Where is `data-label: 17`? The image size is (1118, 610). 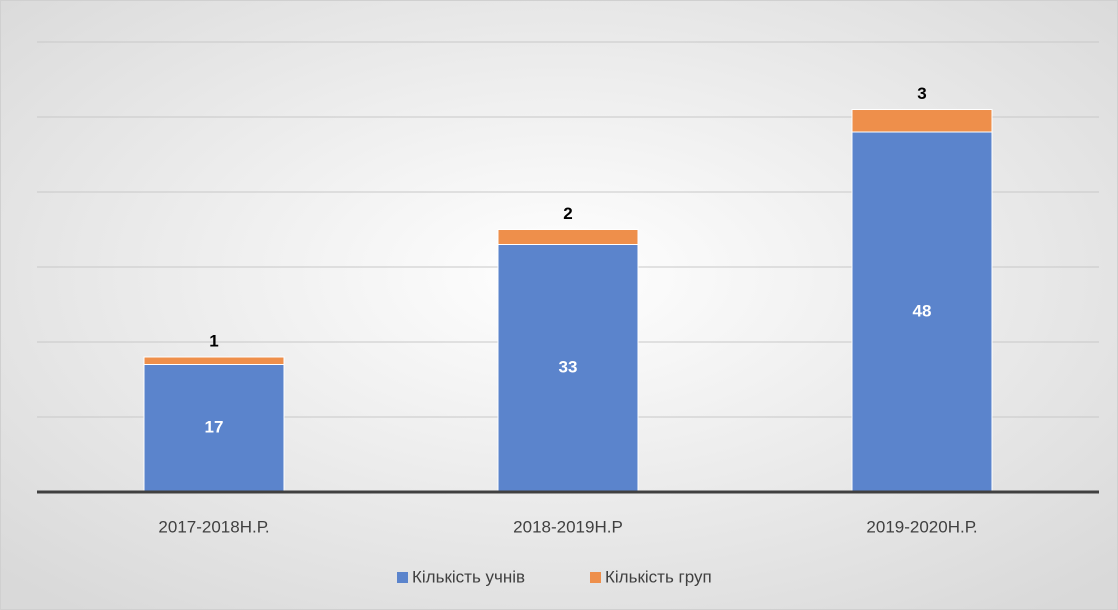 data-label: 17 is located at coordinates (214, 427).